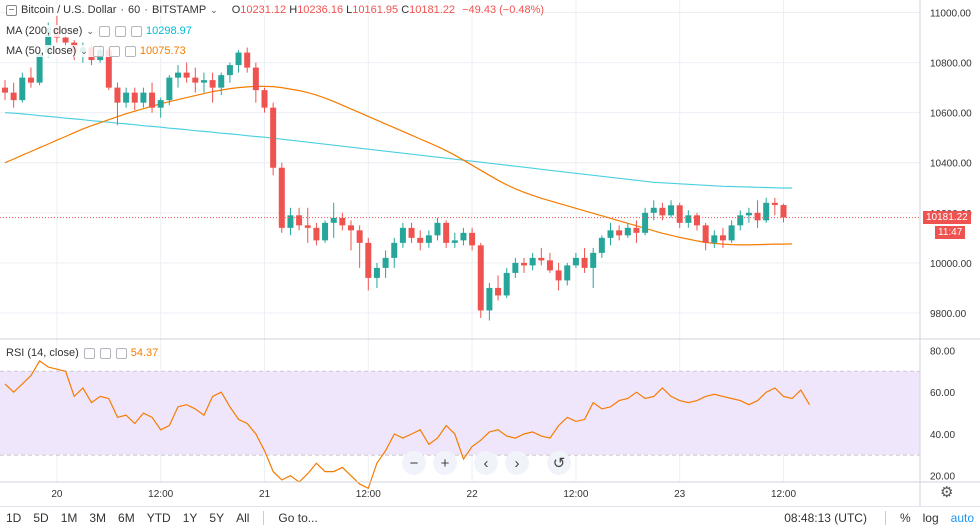  Describe the element at coordinates (190, 518) in the screenshot. I see `range-button-1y: 1Y` at that location.